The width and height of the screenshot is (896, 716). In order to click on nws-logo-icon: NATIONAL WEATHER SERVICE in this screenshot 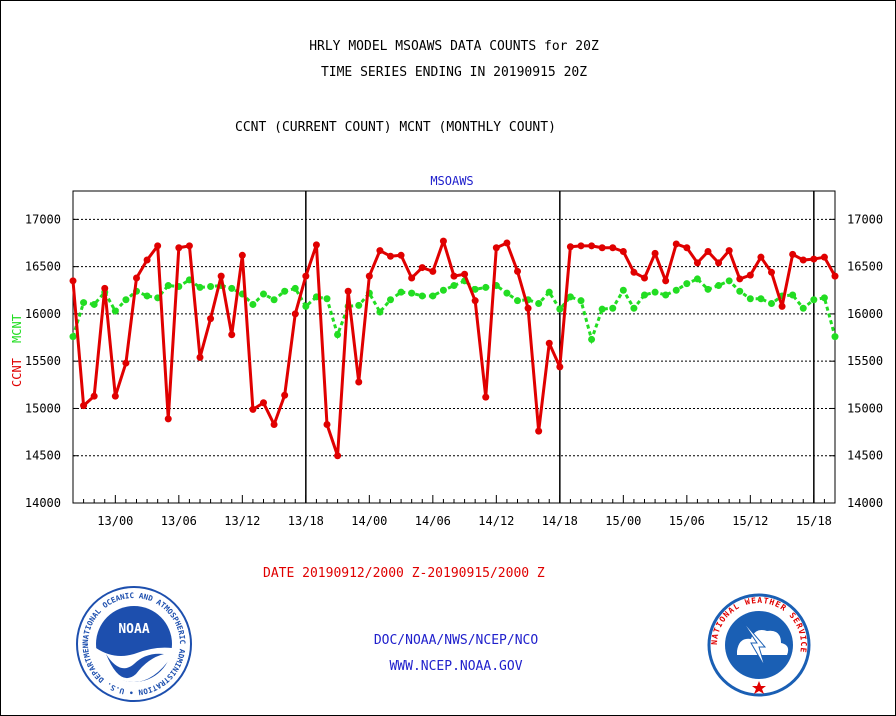, I will do `click(759, 645)`.